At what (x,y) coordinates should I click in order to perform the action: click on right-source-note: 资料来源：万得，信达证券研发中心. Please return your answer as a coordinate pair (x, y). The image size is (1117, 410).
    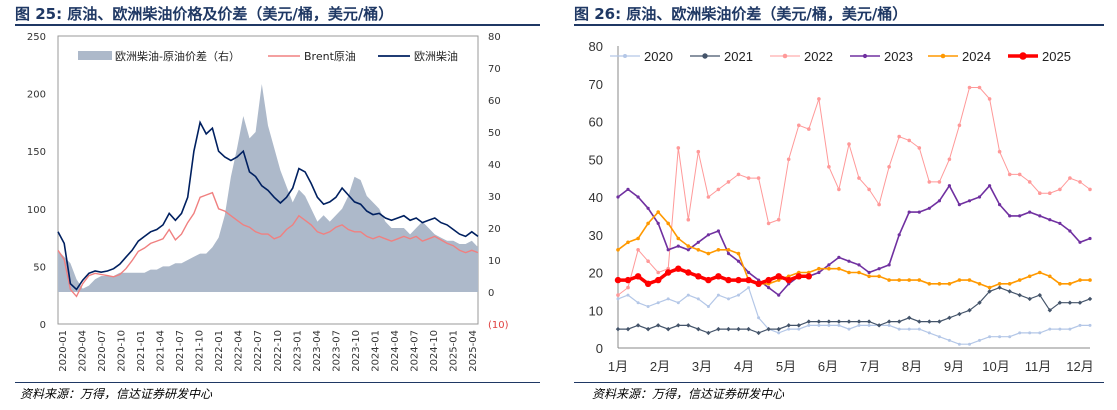
    Looking at the image, I should click on (688, 394).